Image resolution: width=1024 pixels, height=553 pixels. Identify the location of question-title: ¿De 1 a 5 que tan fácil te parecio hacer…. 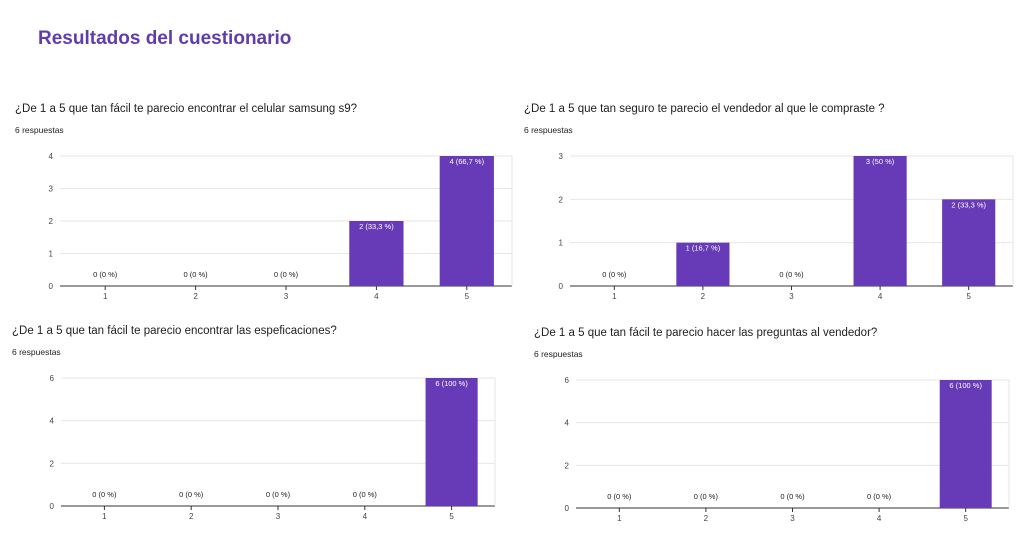
(706, 333).